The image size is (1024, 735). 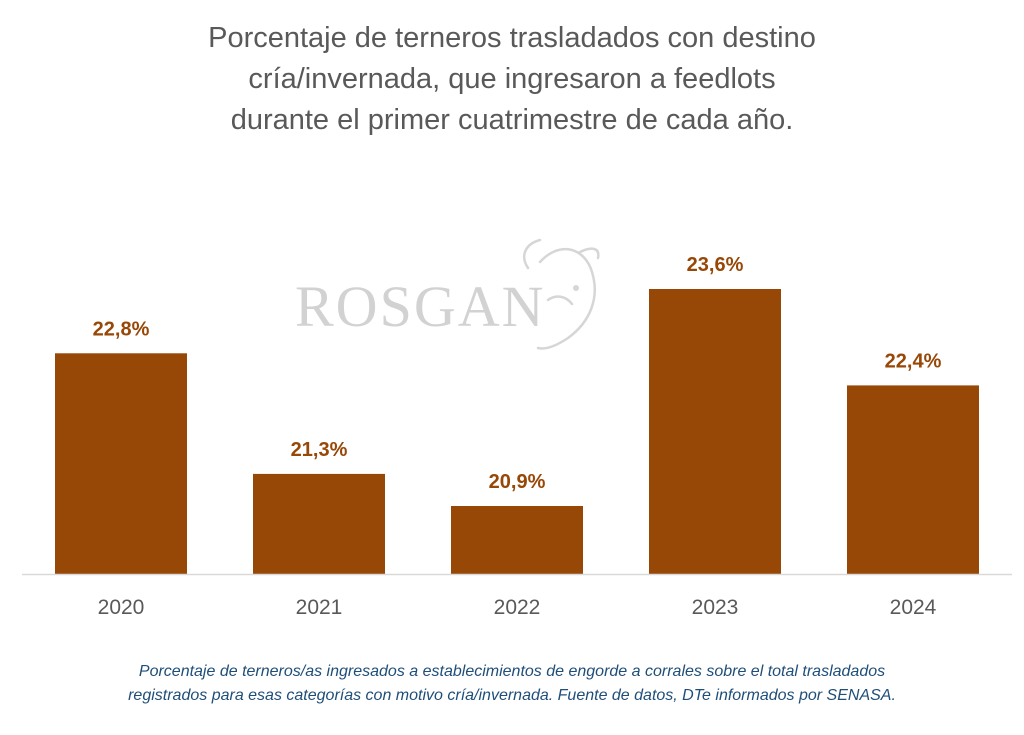 I want to click on watermark-logo-text: ROSGAN, so click(x=420, y=306).